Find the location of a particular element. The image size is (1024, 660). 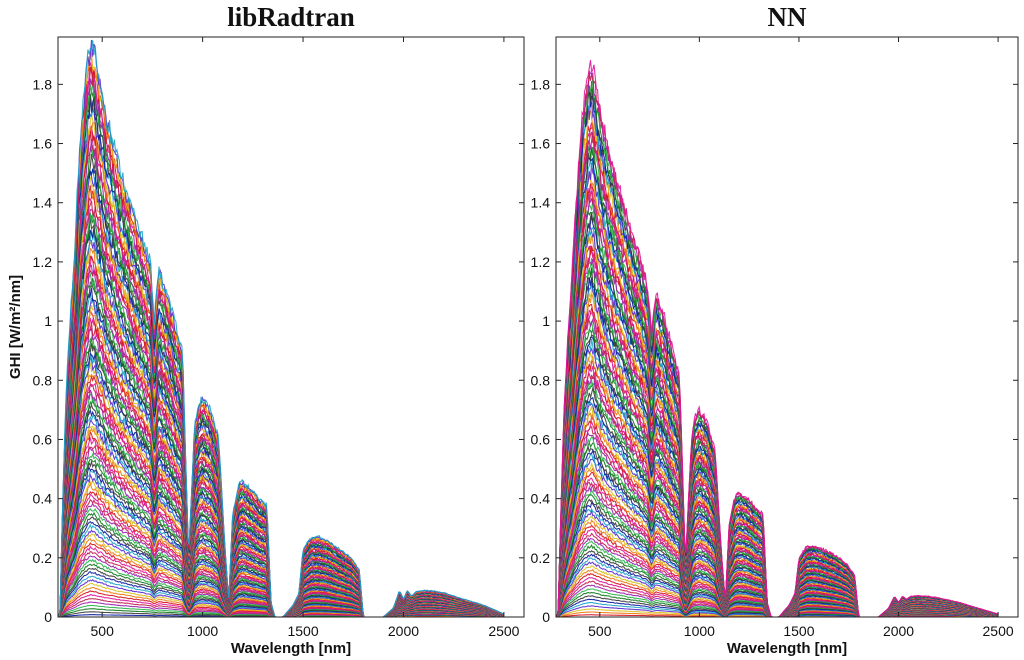

chart-title-librradtran: libRadtran is located at coordinates (291, 17).